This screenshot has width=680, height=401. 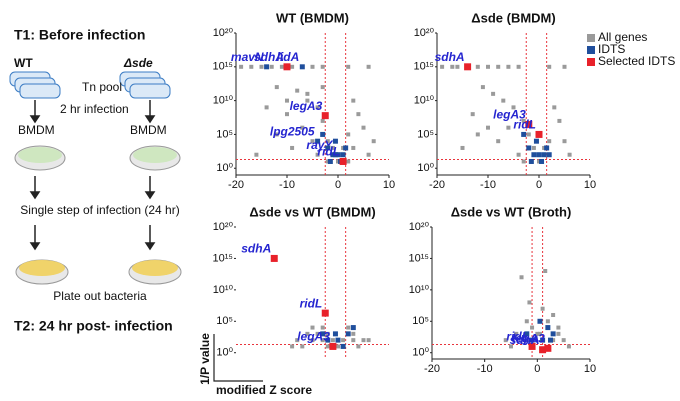 I want to click on gene-label: lpg2505, so click(x=292, y=131).